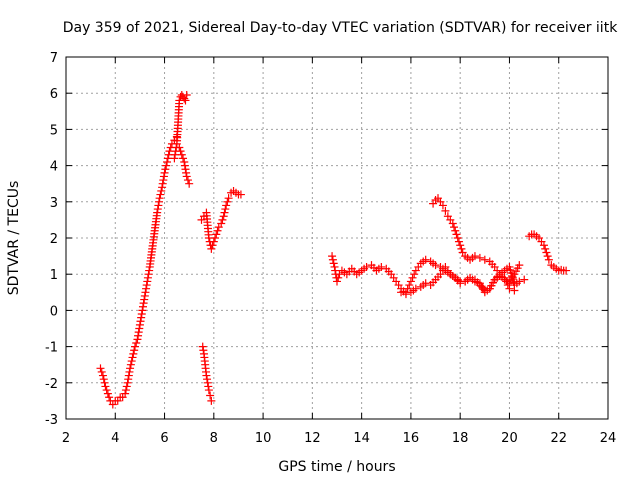 The width and height of the screenshot is (640, 480). Describe the element at coordinates (115, 438) in the screenshot. I see `x-tick-label: 4` at that location.